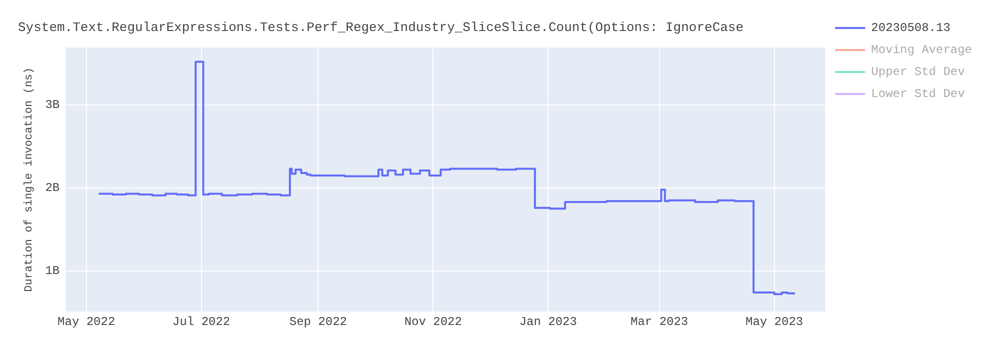 The image size is (1000, 350). I want to click on x-tick-label: Nov 2022, so click(433, 321).